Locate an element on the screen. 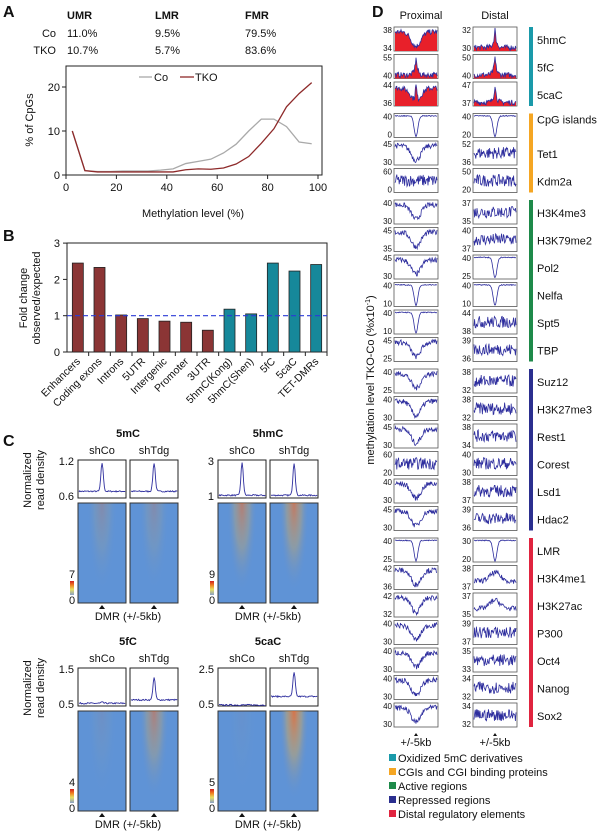 The width and height of the screenshot is (605, 833). row-label: Tet1 is located at coordinates (547, 155).